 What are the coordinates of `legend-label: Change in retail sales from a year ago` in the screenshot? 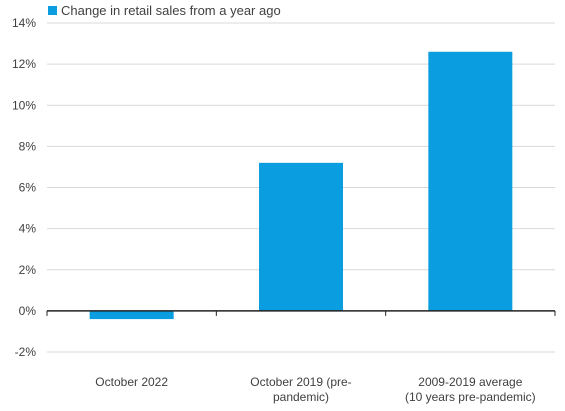 It's located at (171, 10).